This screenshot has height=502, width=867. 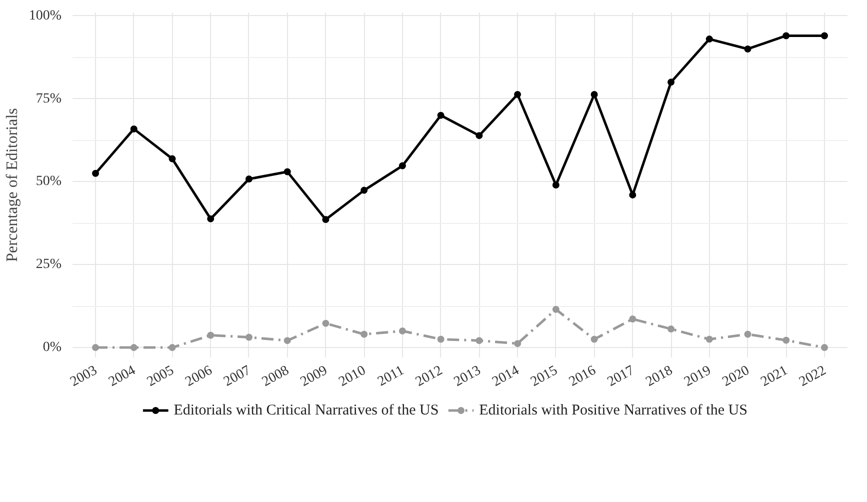 I want to click on y-tick-label: 0%, so click(x=52, y=348).